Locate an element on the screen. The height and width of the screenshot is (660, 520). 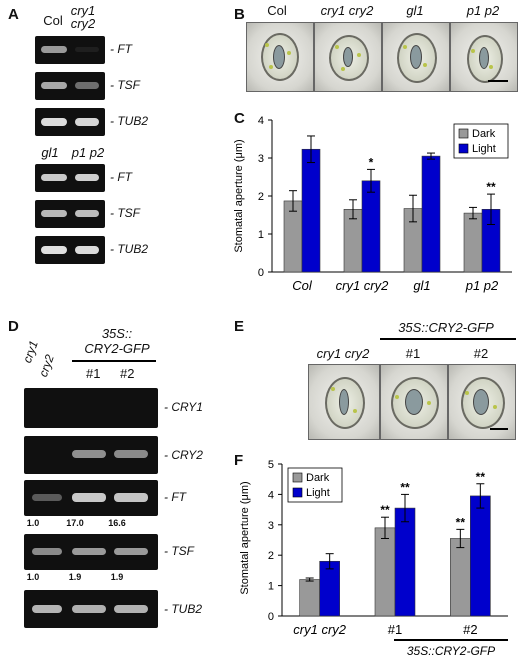
gel-a-tsf-top is located at coordinates (70, 86).